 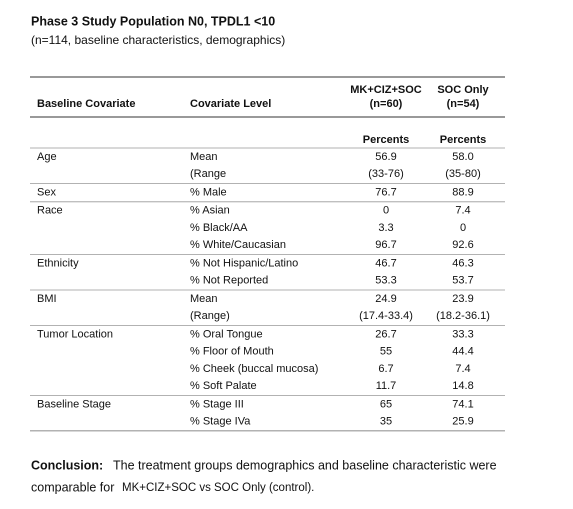 I want to click on cell: (18.2-36.1), so click(x=463, y=316).